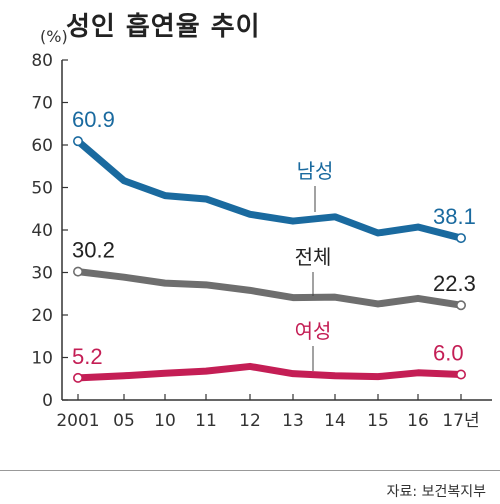 The height and width of the screenshot is (504, 500). Describe the element at coordinates (165, 421) in the screenshot. I see `x-tick-label: 10` at that location.